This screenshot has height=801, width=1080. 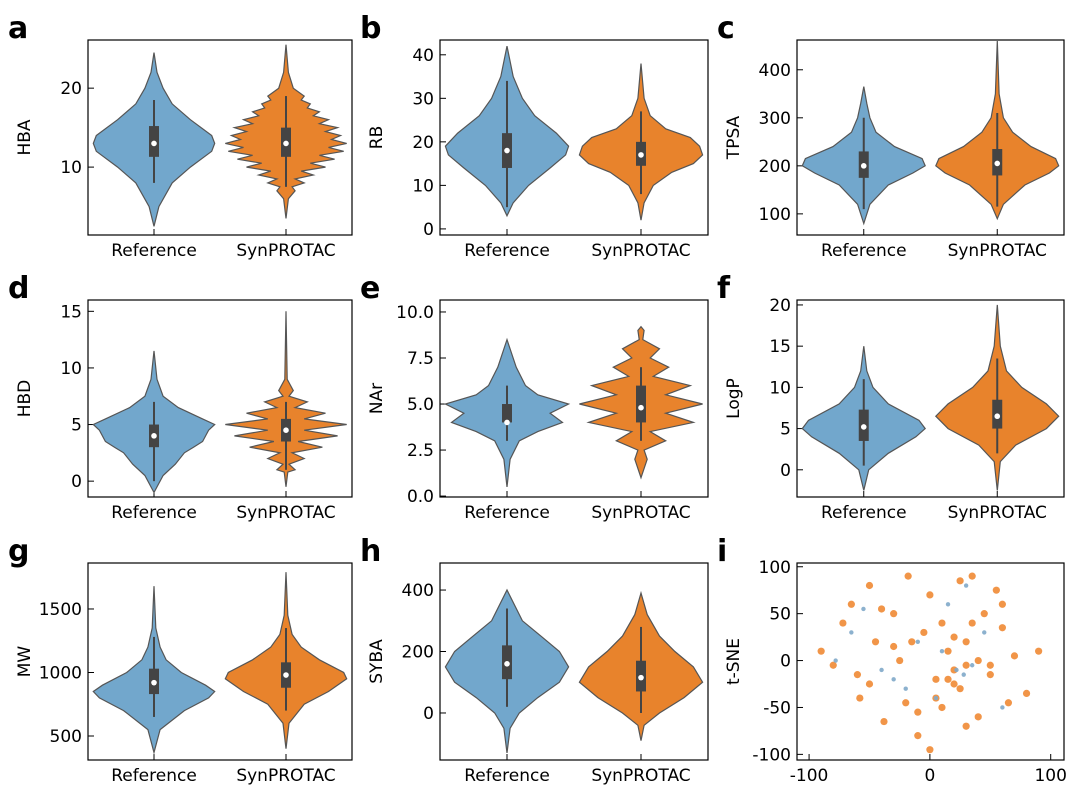 I want to click on y-tick-label: 30, so click(x=423, y=99).